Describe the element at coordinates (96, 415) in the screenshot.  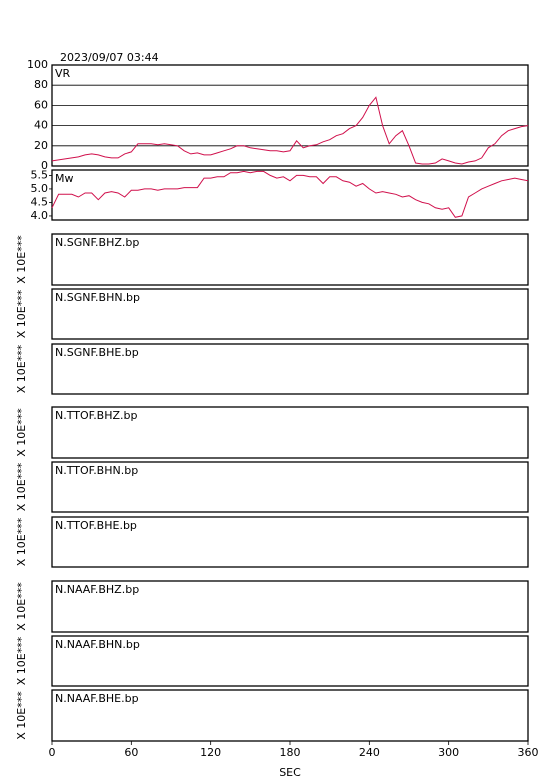
I see `panel-label: N.TTOF.BHZ.bp` at that location.